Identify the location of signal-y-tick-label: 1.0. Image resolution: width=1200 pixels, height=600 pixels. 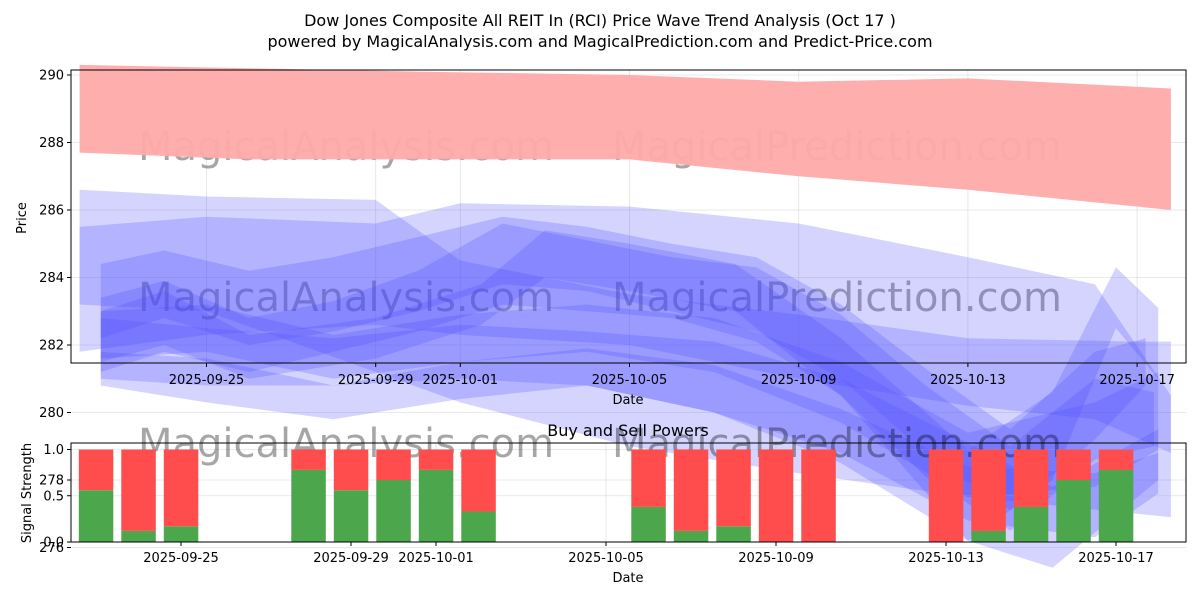
(53, 450).